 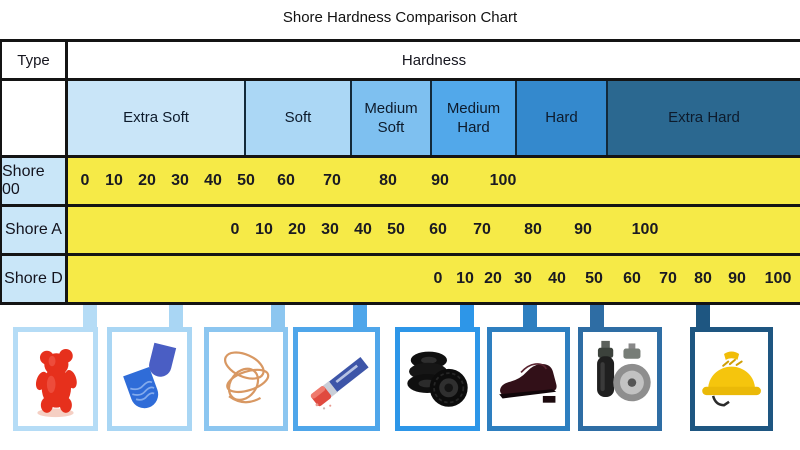 What do you see at coordinates (332, 180) in the screenshot?
I see `tick-shore-00-70: 70` at bounding box center [332, 180].